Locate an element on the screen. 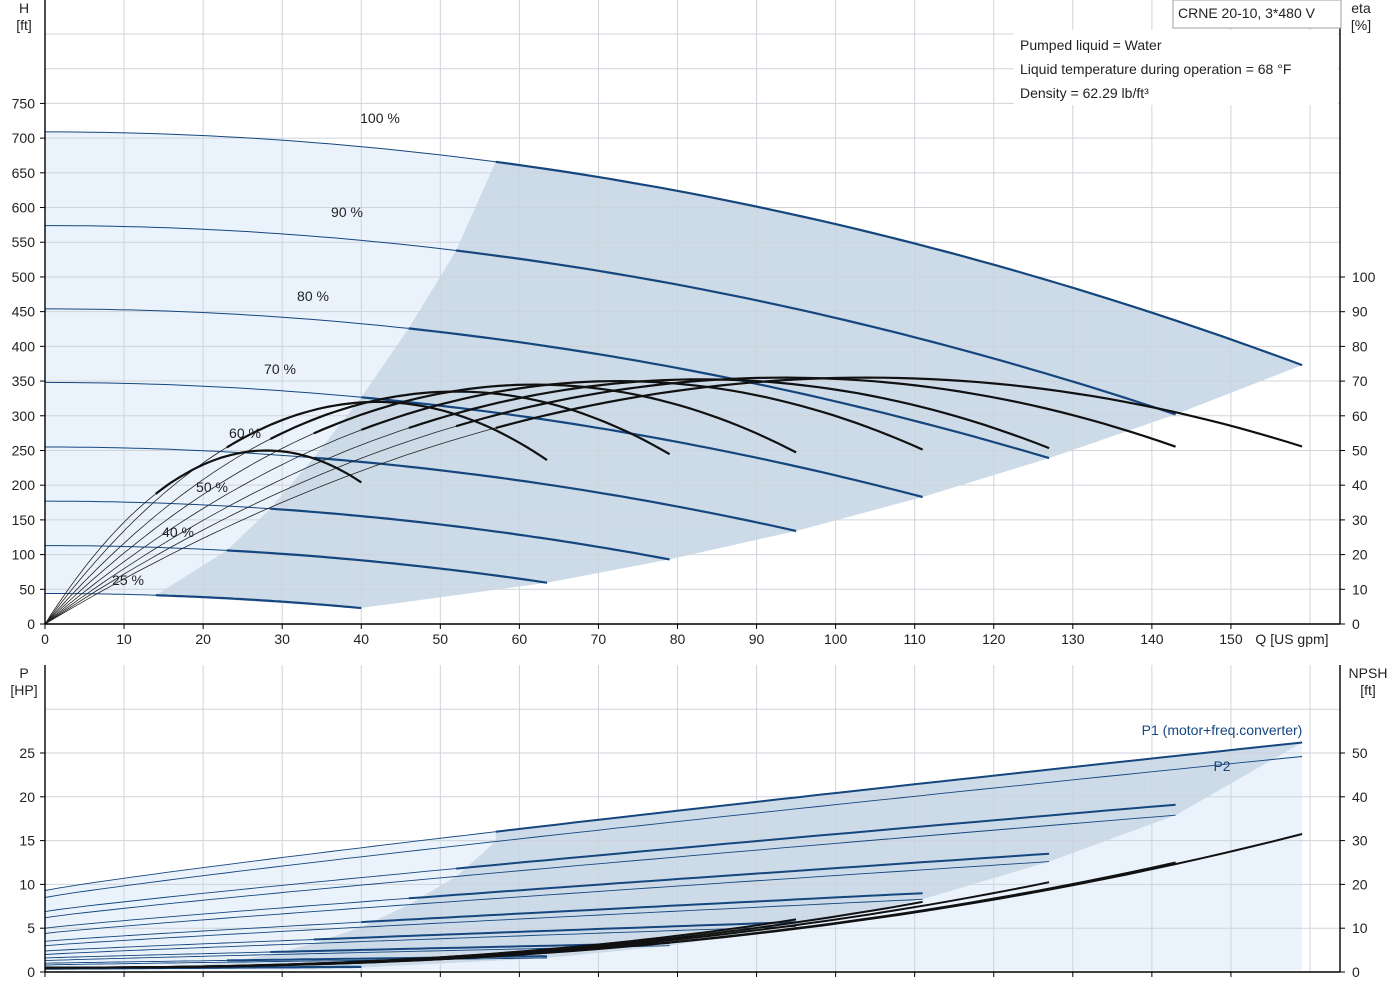 This screenshot has width=1400, height=1000. x-tick-label: 30 is located at coordinates (282, 639).